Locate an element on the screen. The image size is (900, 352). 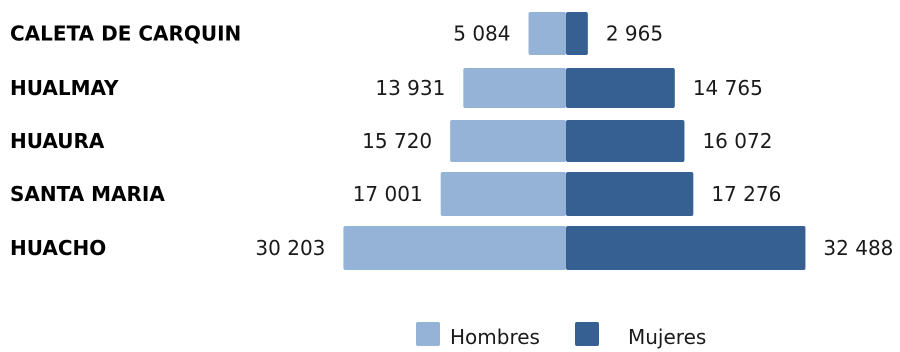
bar-hombres-huaura is located at coordinates (508, 141).